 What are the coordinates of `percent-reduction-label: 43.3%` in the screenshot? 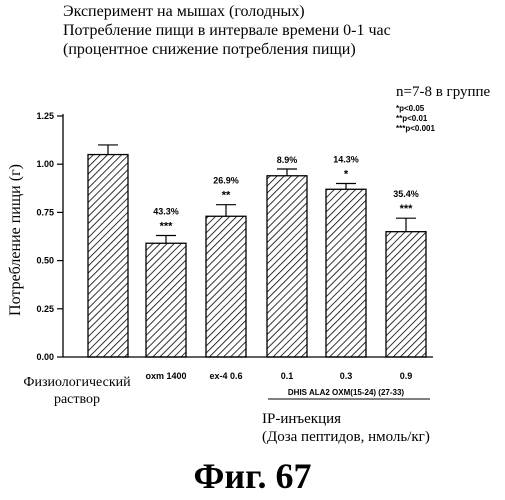 It's located at (166, 212).